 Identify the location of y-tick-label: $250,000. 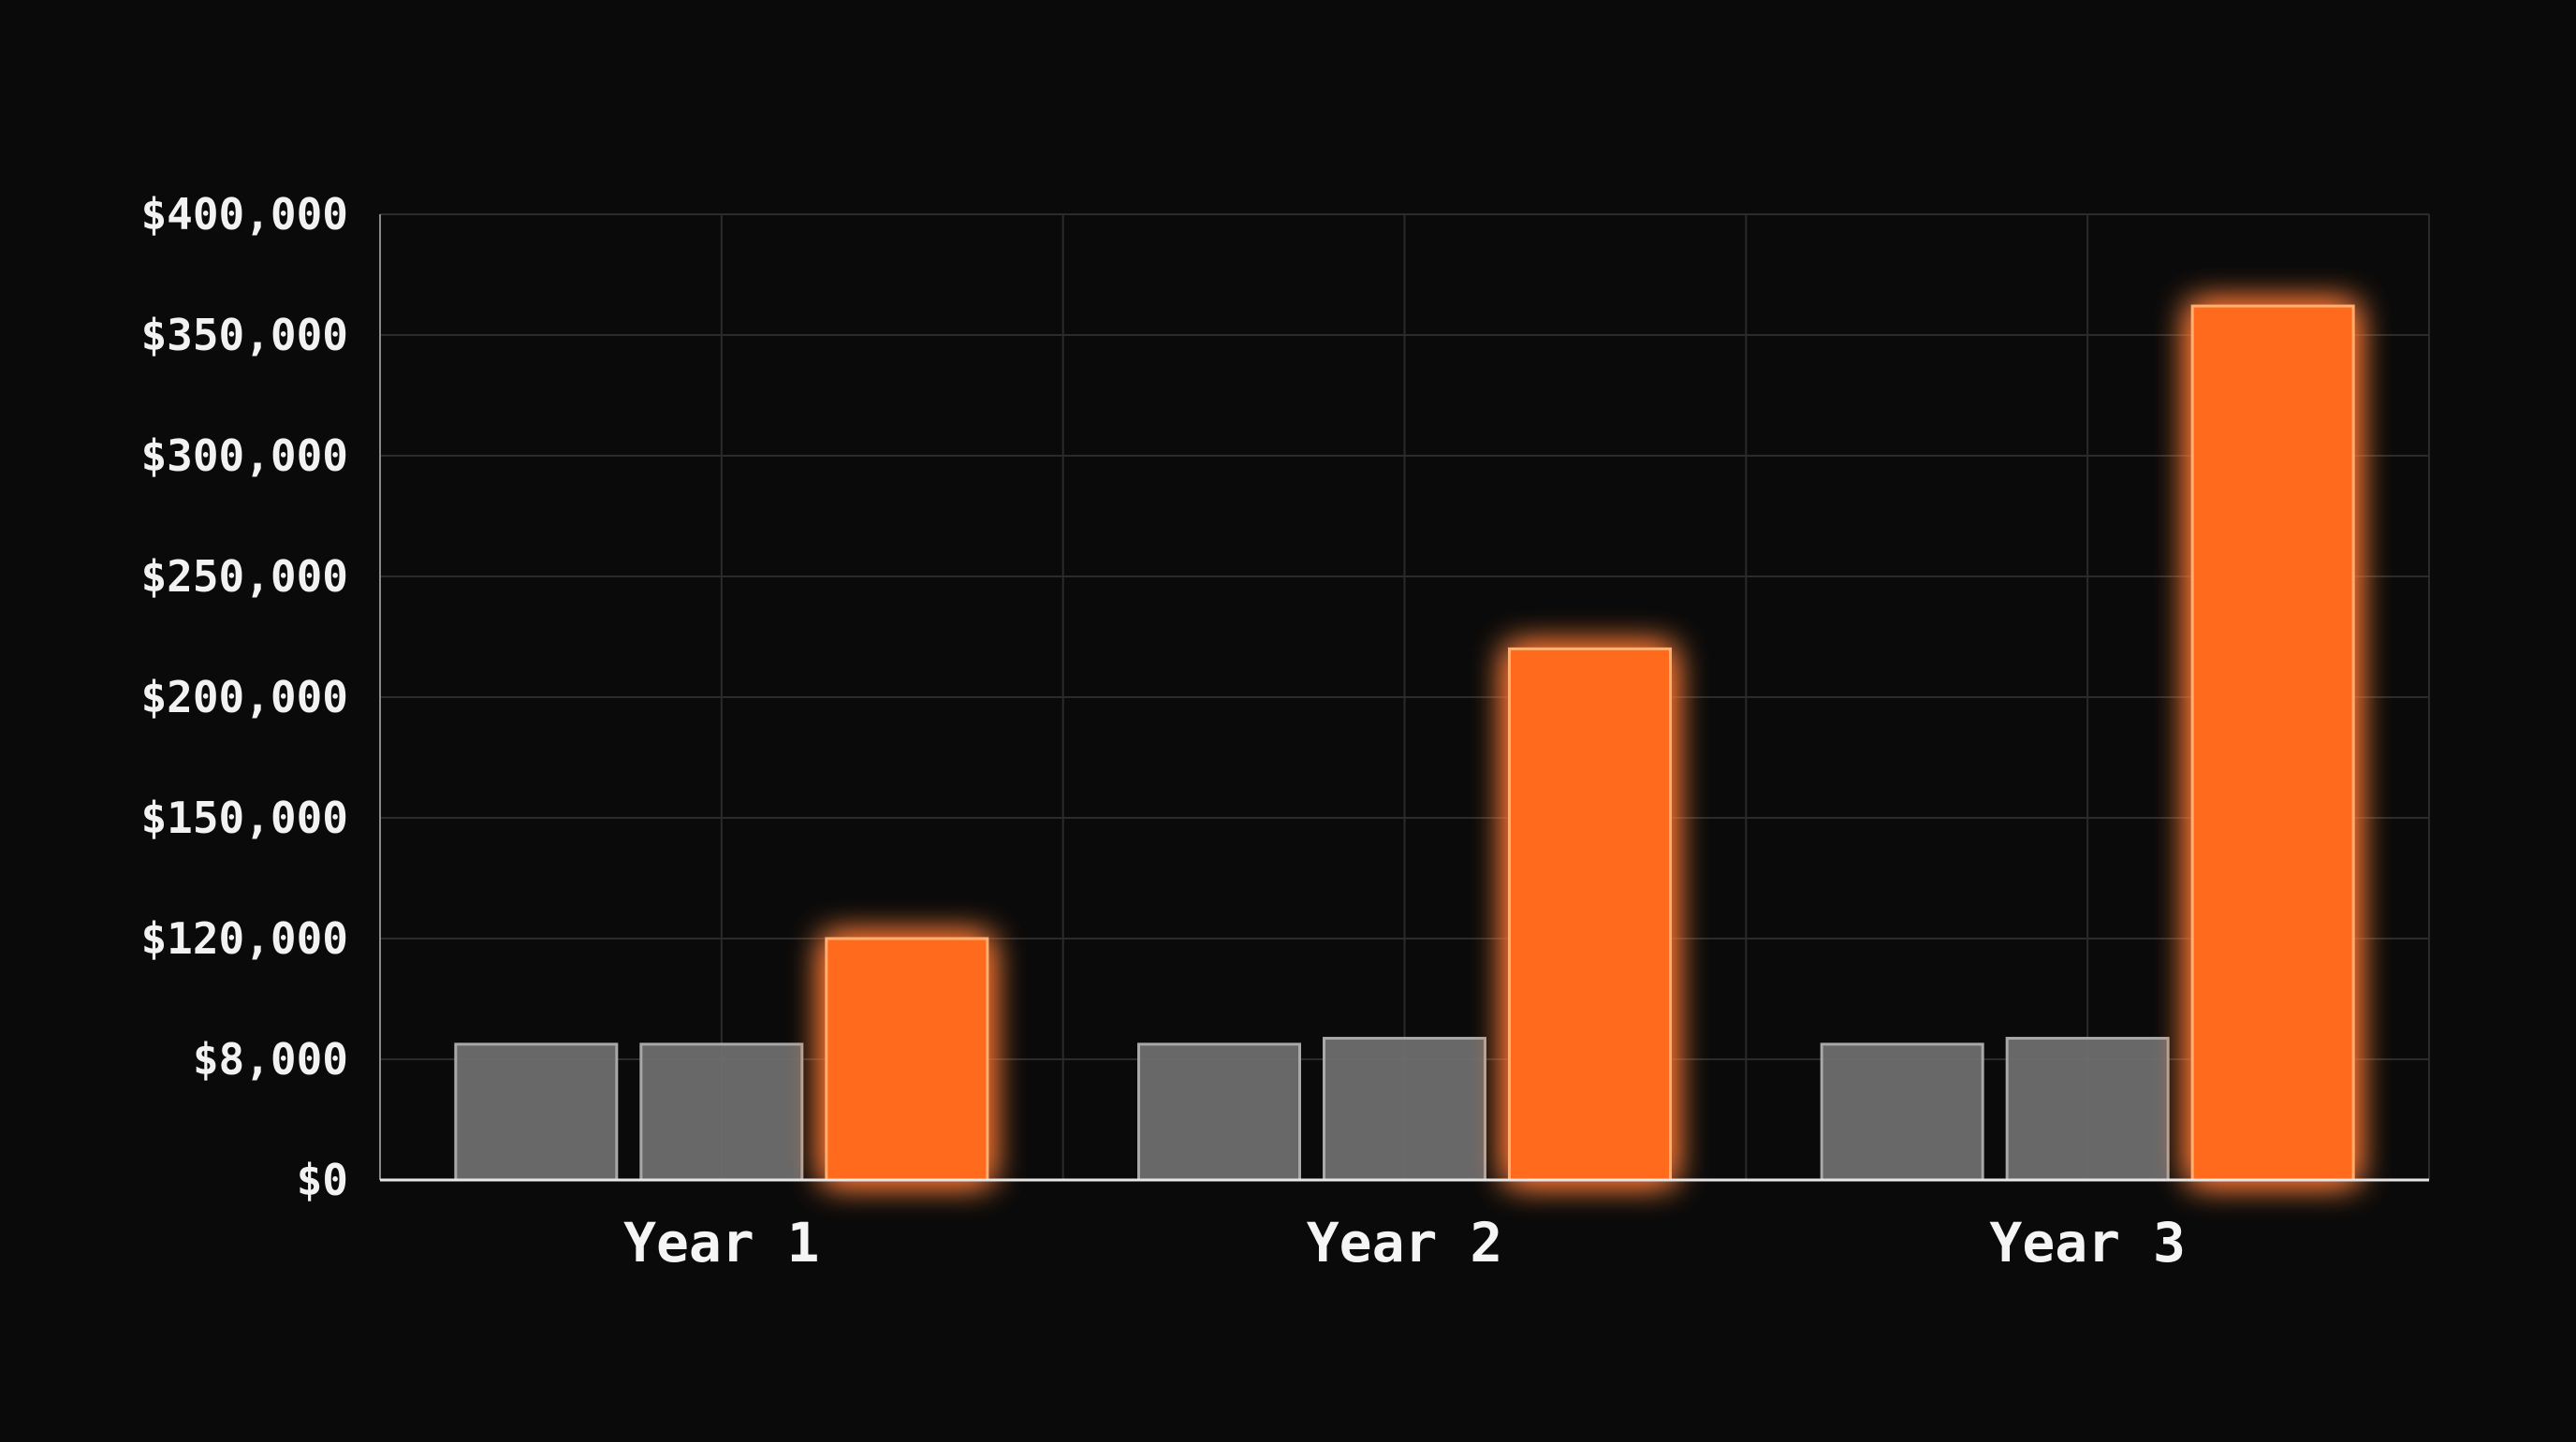
(244, 576).